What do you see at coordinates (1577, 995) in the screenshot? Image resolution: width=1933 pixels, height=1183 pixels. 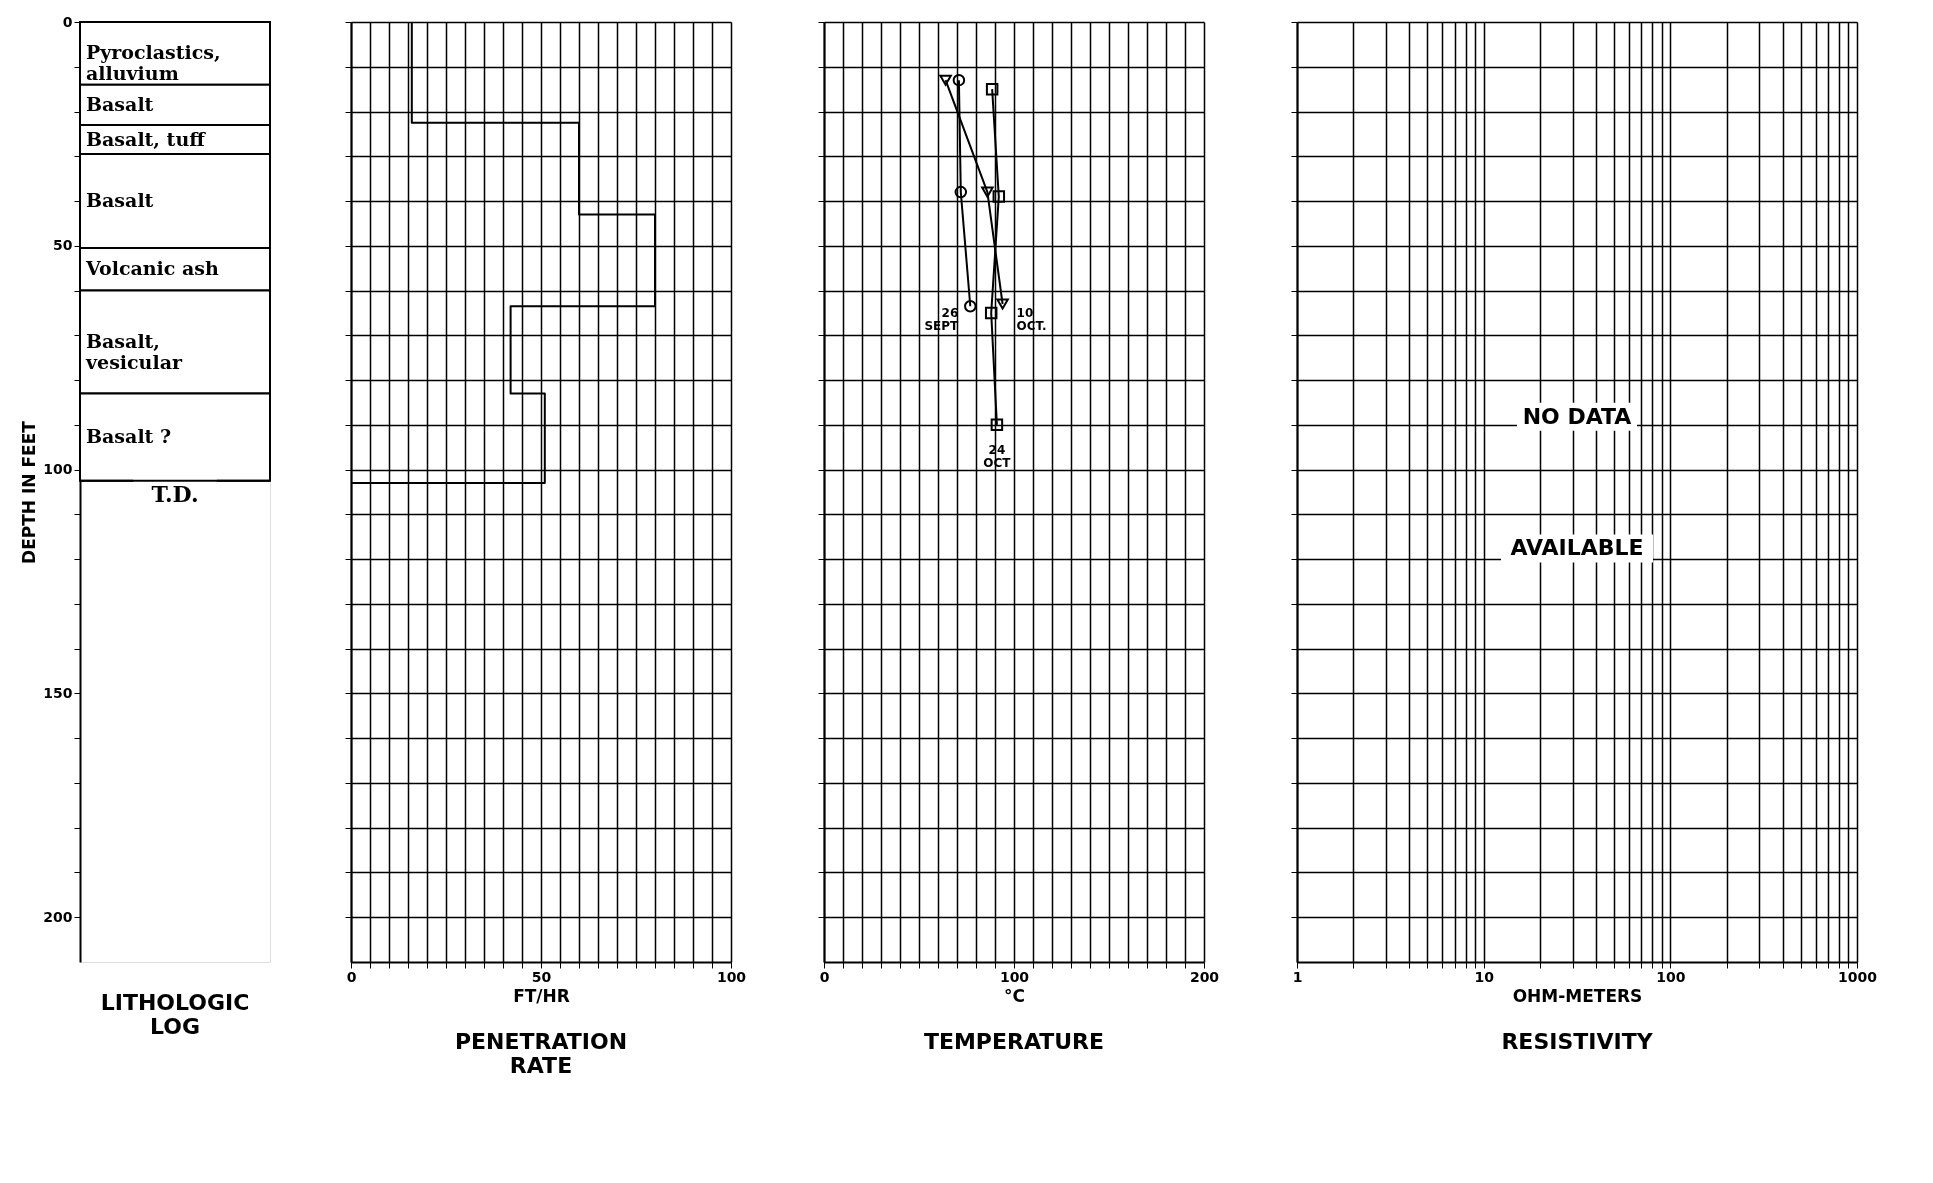 I see `x-axis-title: OHM-METERS` at bounding box center [1577, 995].